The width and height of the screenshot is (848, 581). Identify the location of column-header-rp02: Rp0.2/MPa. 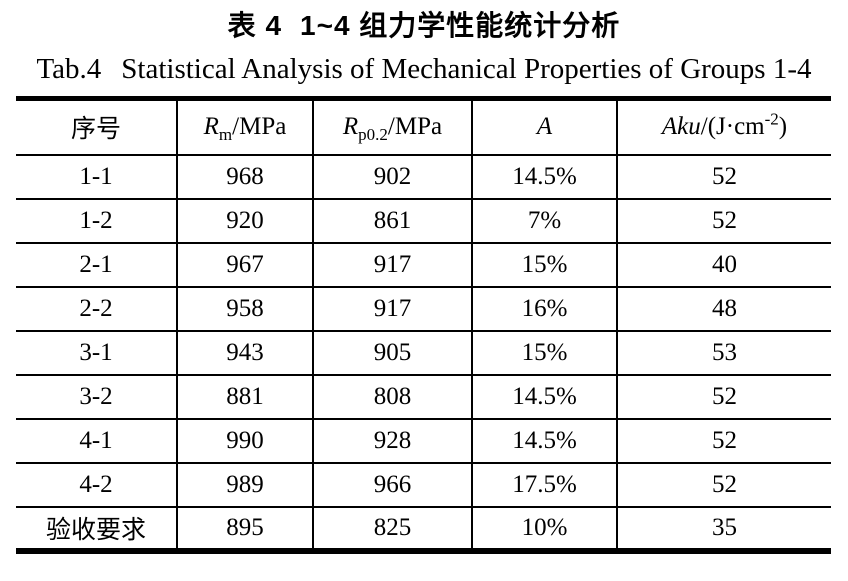
(392, 126).